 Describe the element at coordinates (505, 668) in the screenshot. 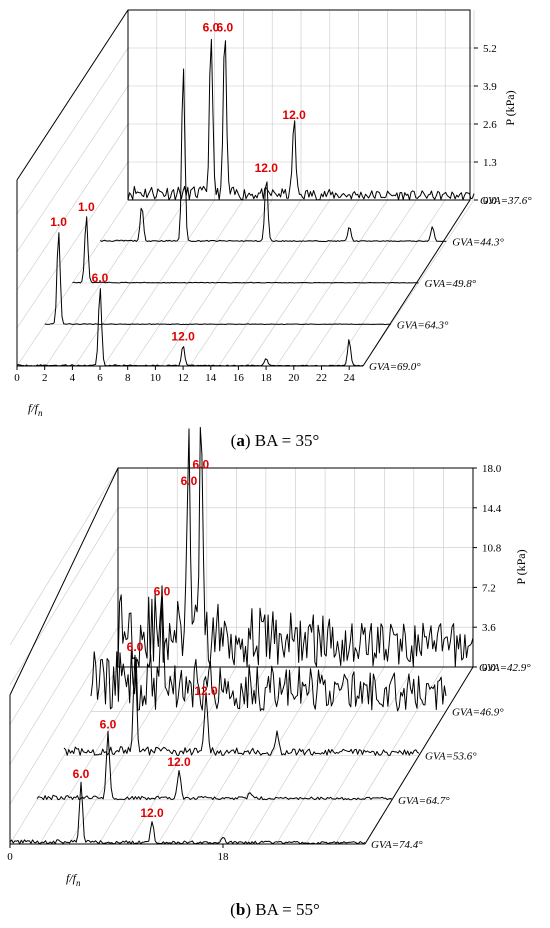

I see `series-label: GVA=42.9°` at that location.